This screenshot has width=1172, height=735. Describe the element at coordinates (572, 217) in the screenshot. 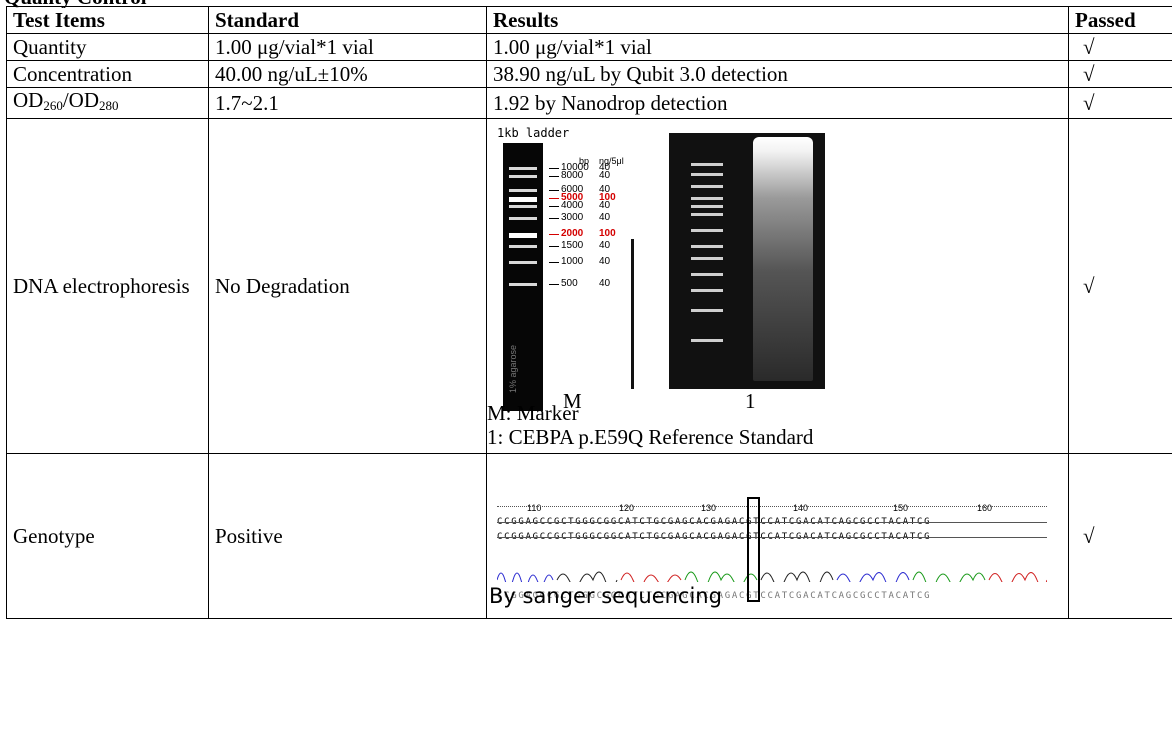

I see `ladder-bp-label: 3000` at that location.